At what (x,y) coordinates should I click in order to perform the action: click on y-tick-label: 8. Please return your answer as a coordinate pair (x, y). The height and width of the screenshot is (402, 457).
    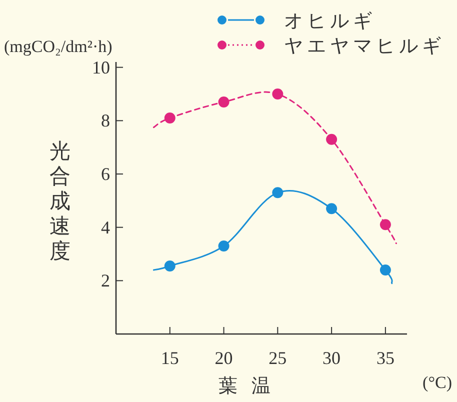
    Looking at the image, I should click on (105, 120).